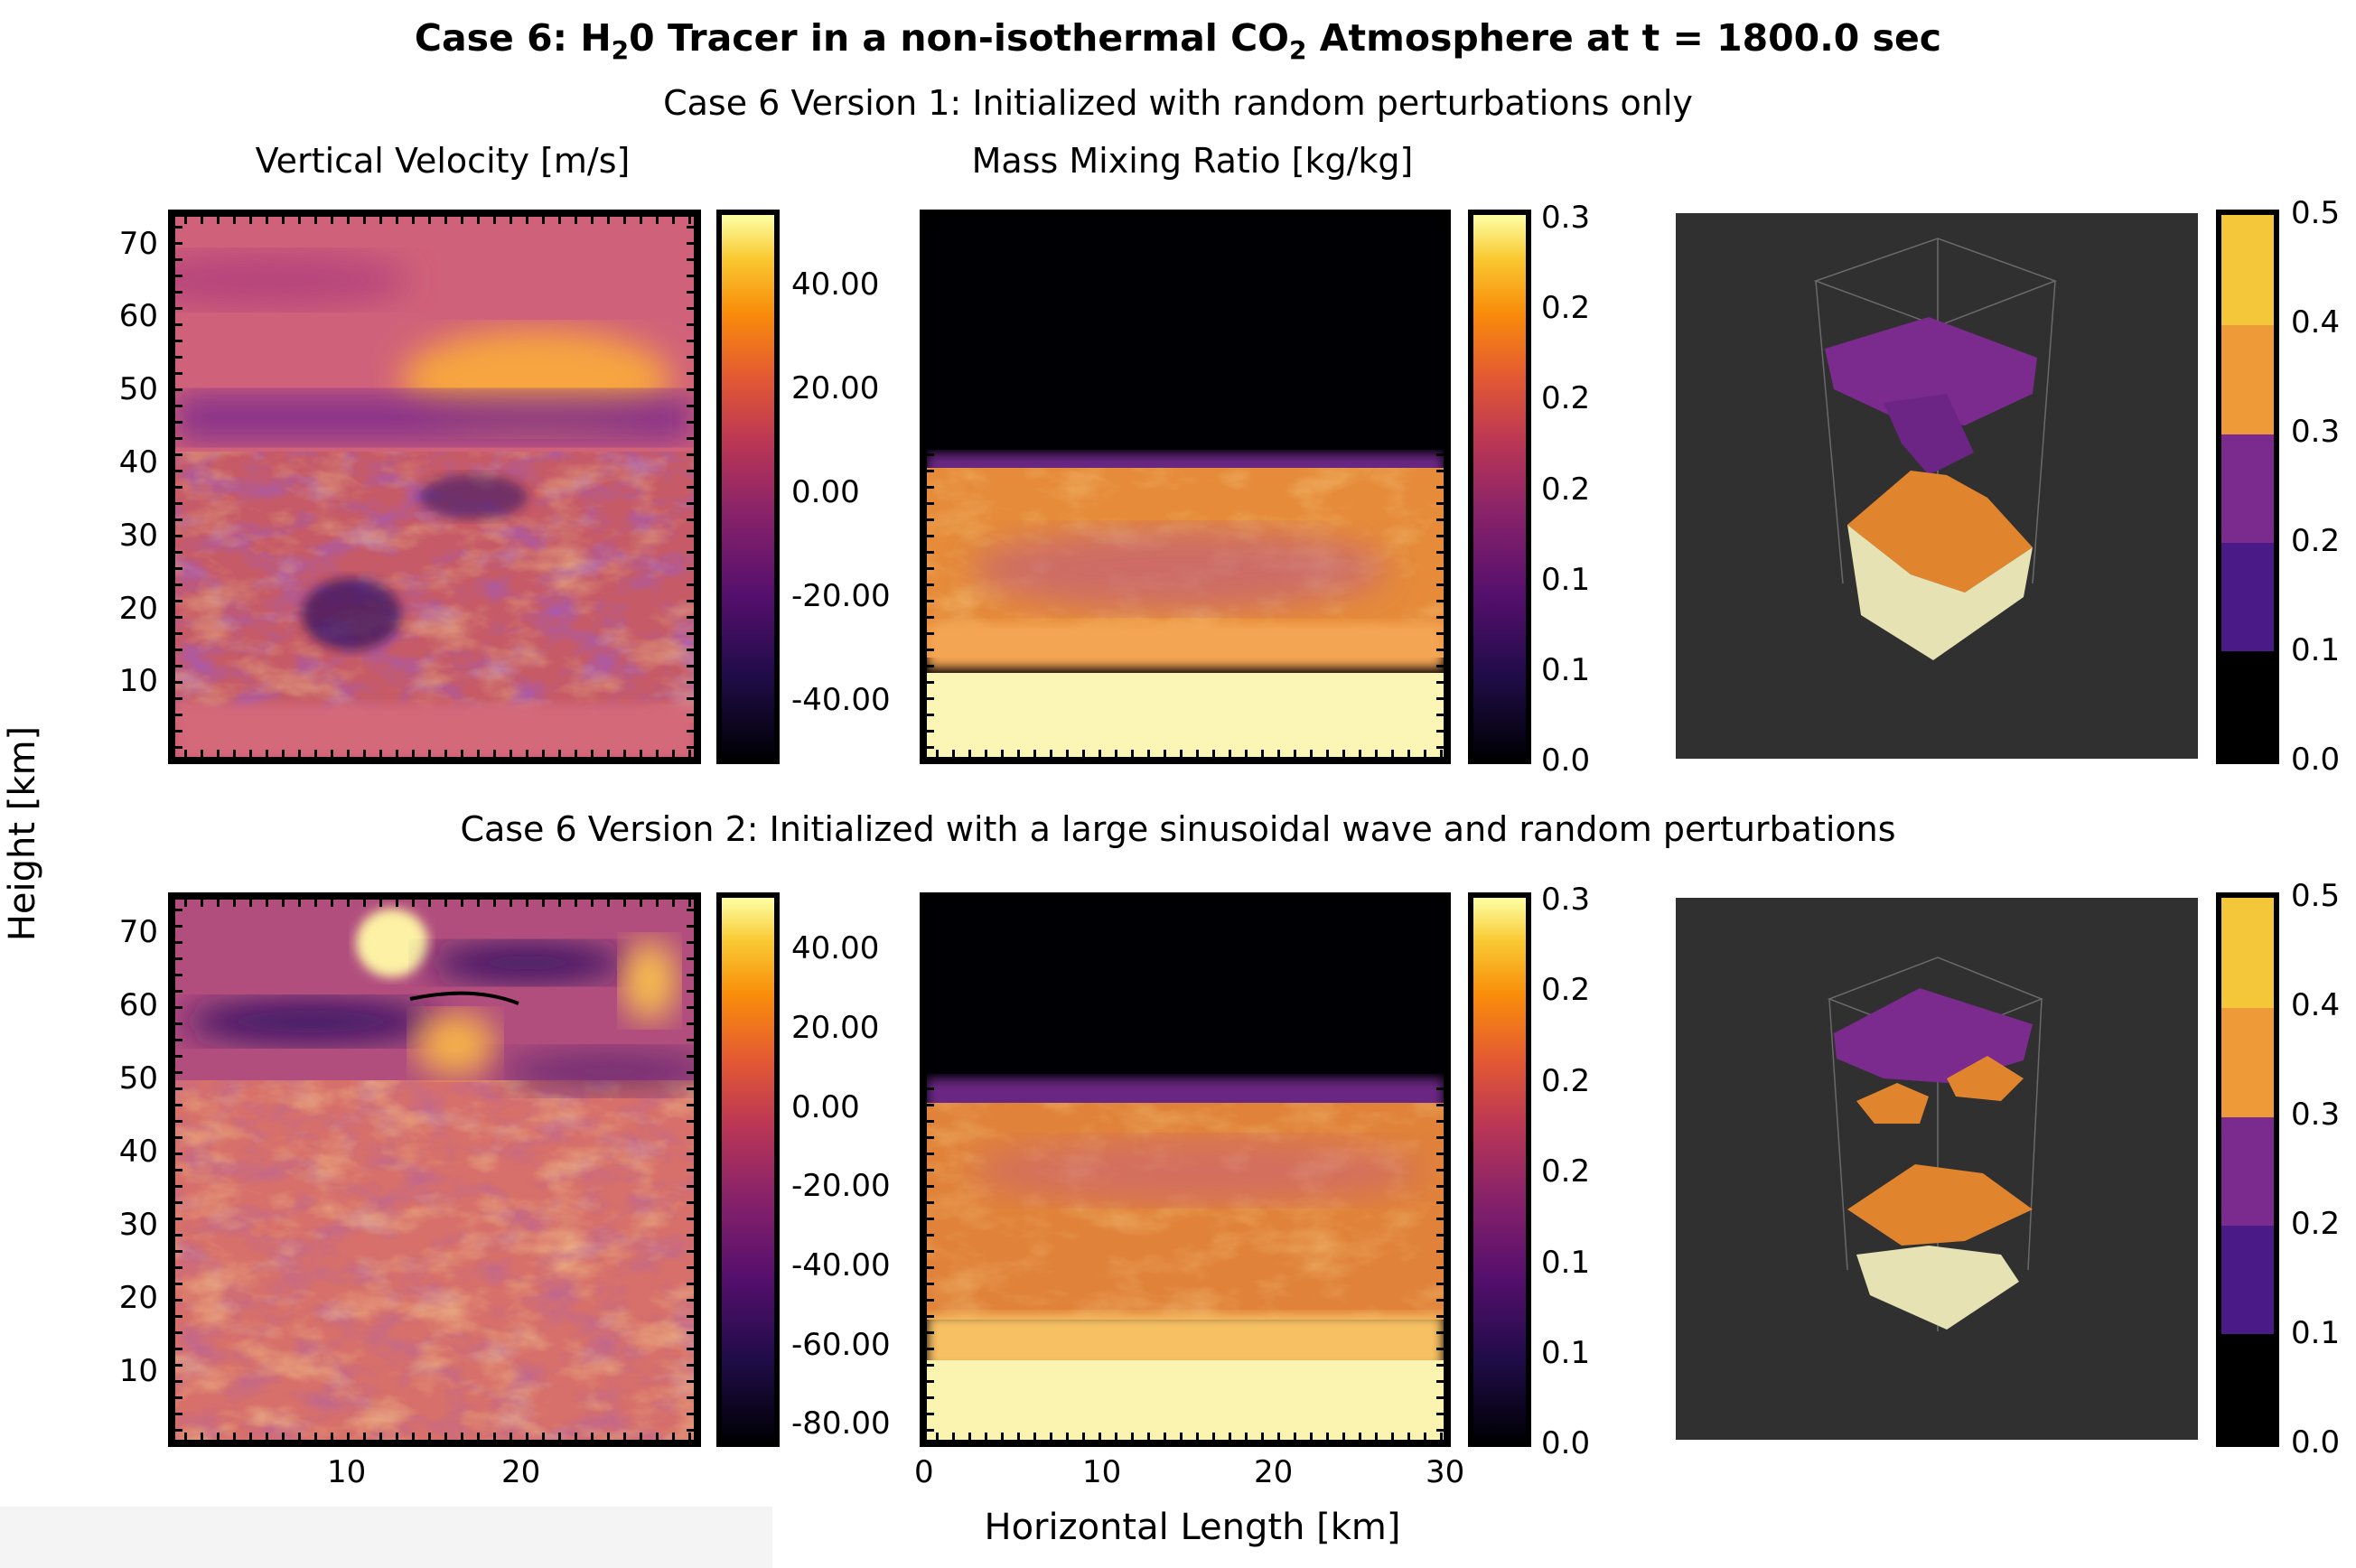 Image resolution: width=2356 pixels, height=1568 pixels. Describe the element at coordinates (1499, 1169) in the screenshot. I see `v2-mmr-colorbar` at that location.